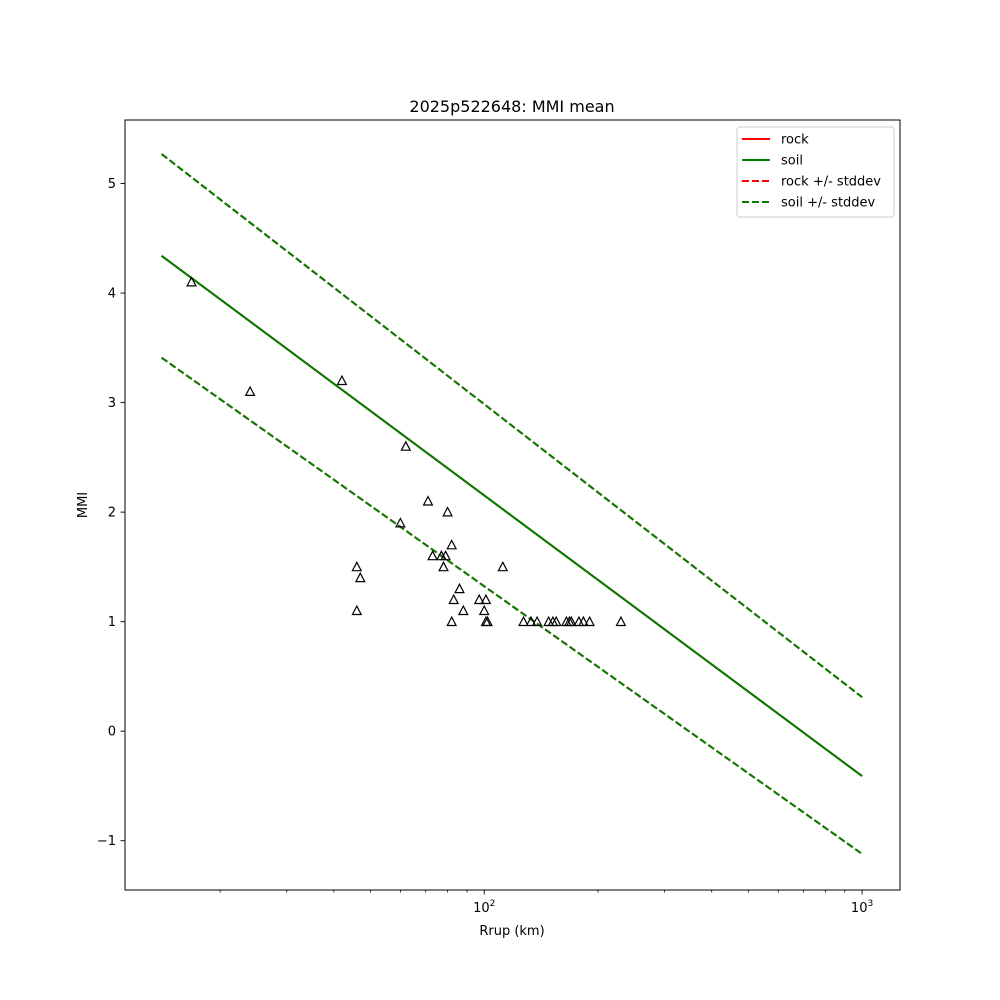  I want to click on y-tick-label: 5, so click(112, 184).